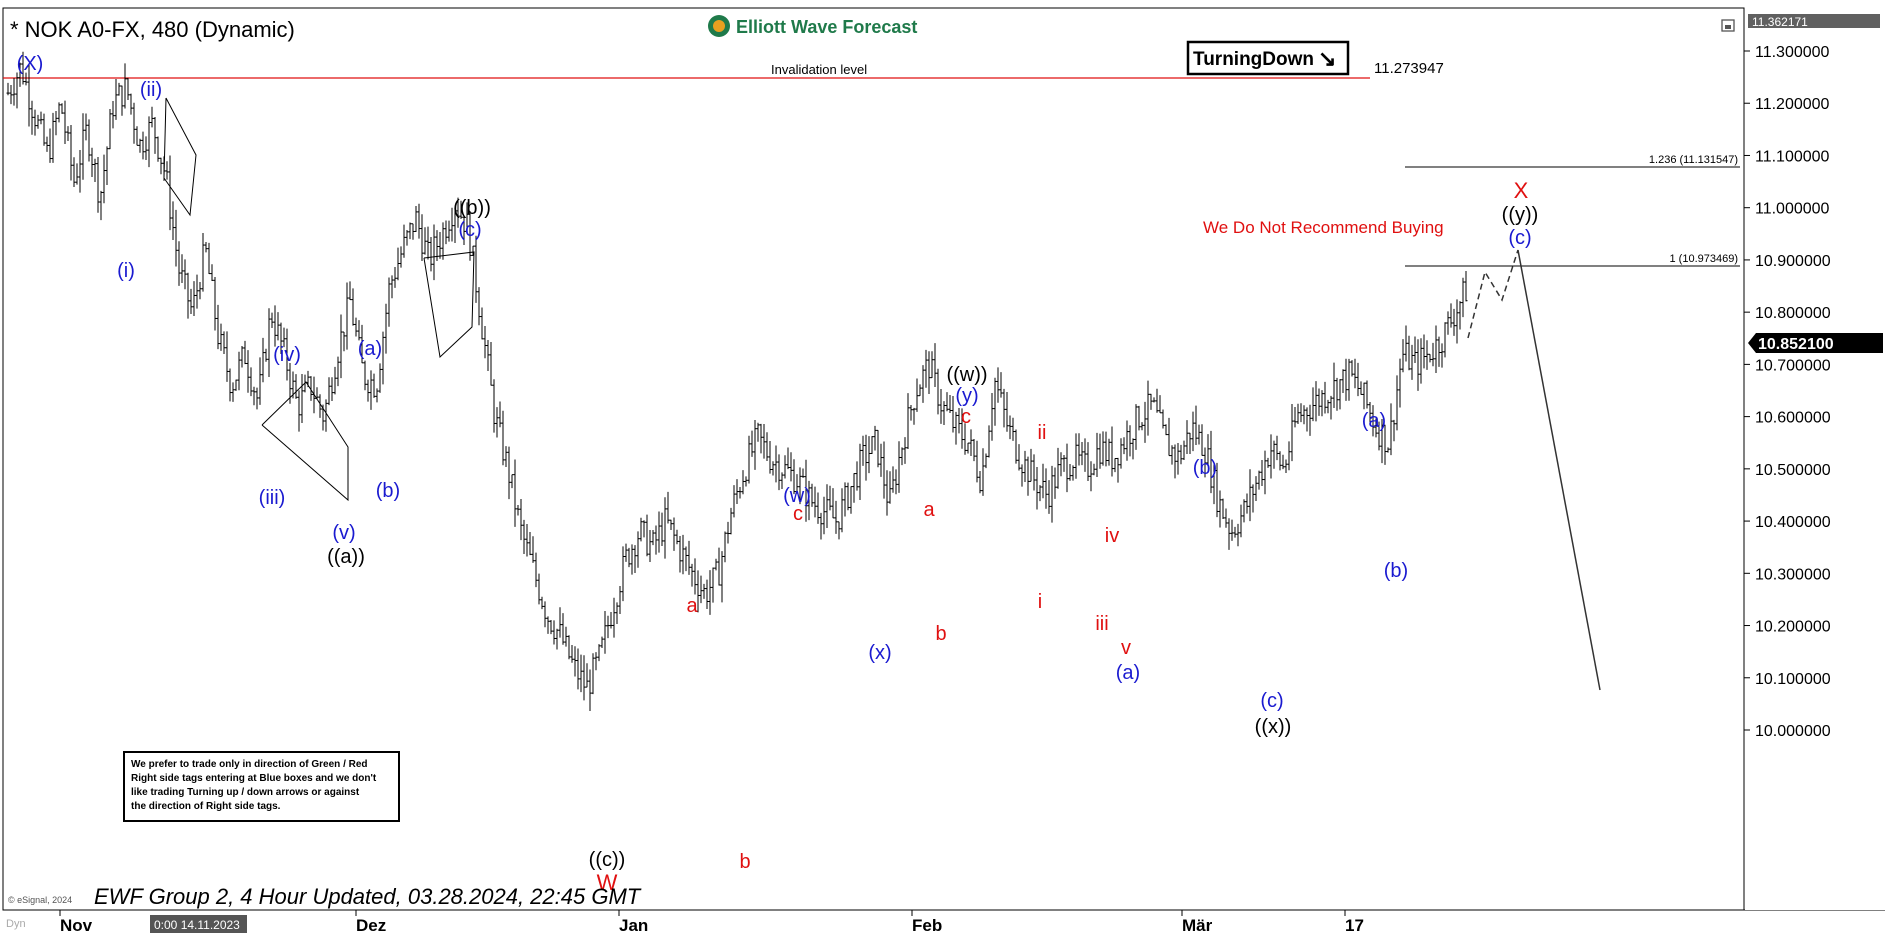 The width and height of the screenshot is (1885, 941). Describe the element at coordinates (449, 305) in the screenshot. I see `wedge-b` at that location.